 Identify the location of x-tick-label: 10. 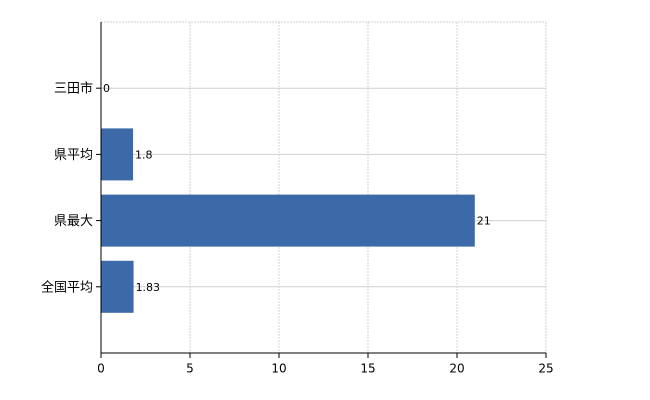
(278, 369).